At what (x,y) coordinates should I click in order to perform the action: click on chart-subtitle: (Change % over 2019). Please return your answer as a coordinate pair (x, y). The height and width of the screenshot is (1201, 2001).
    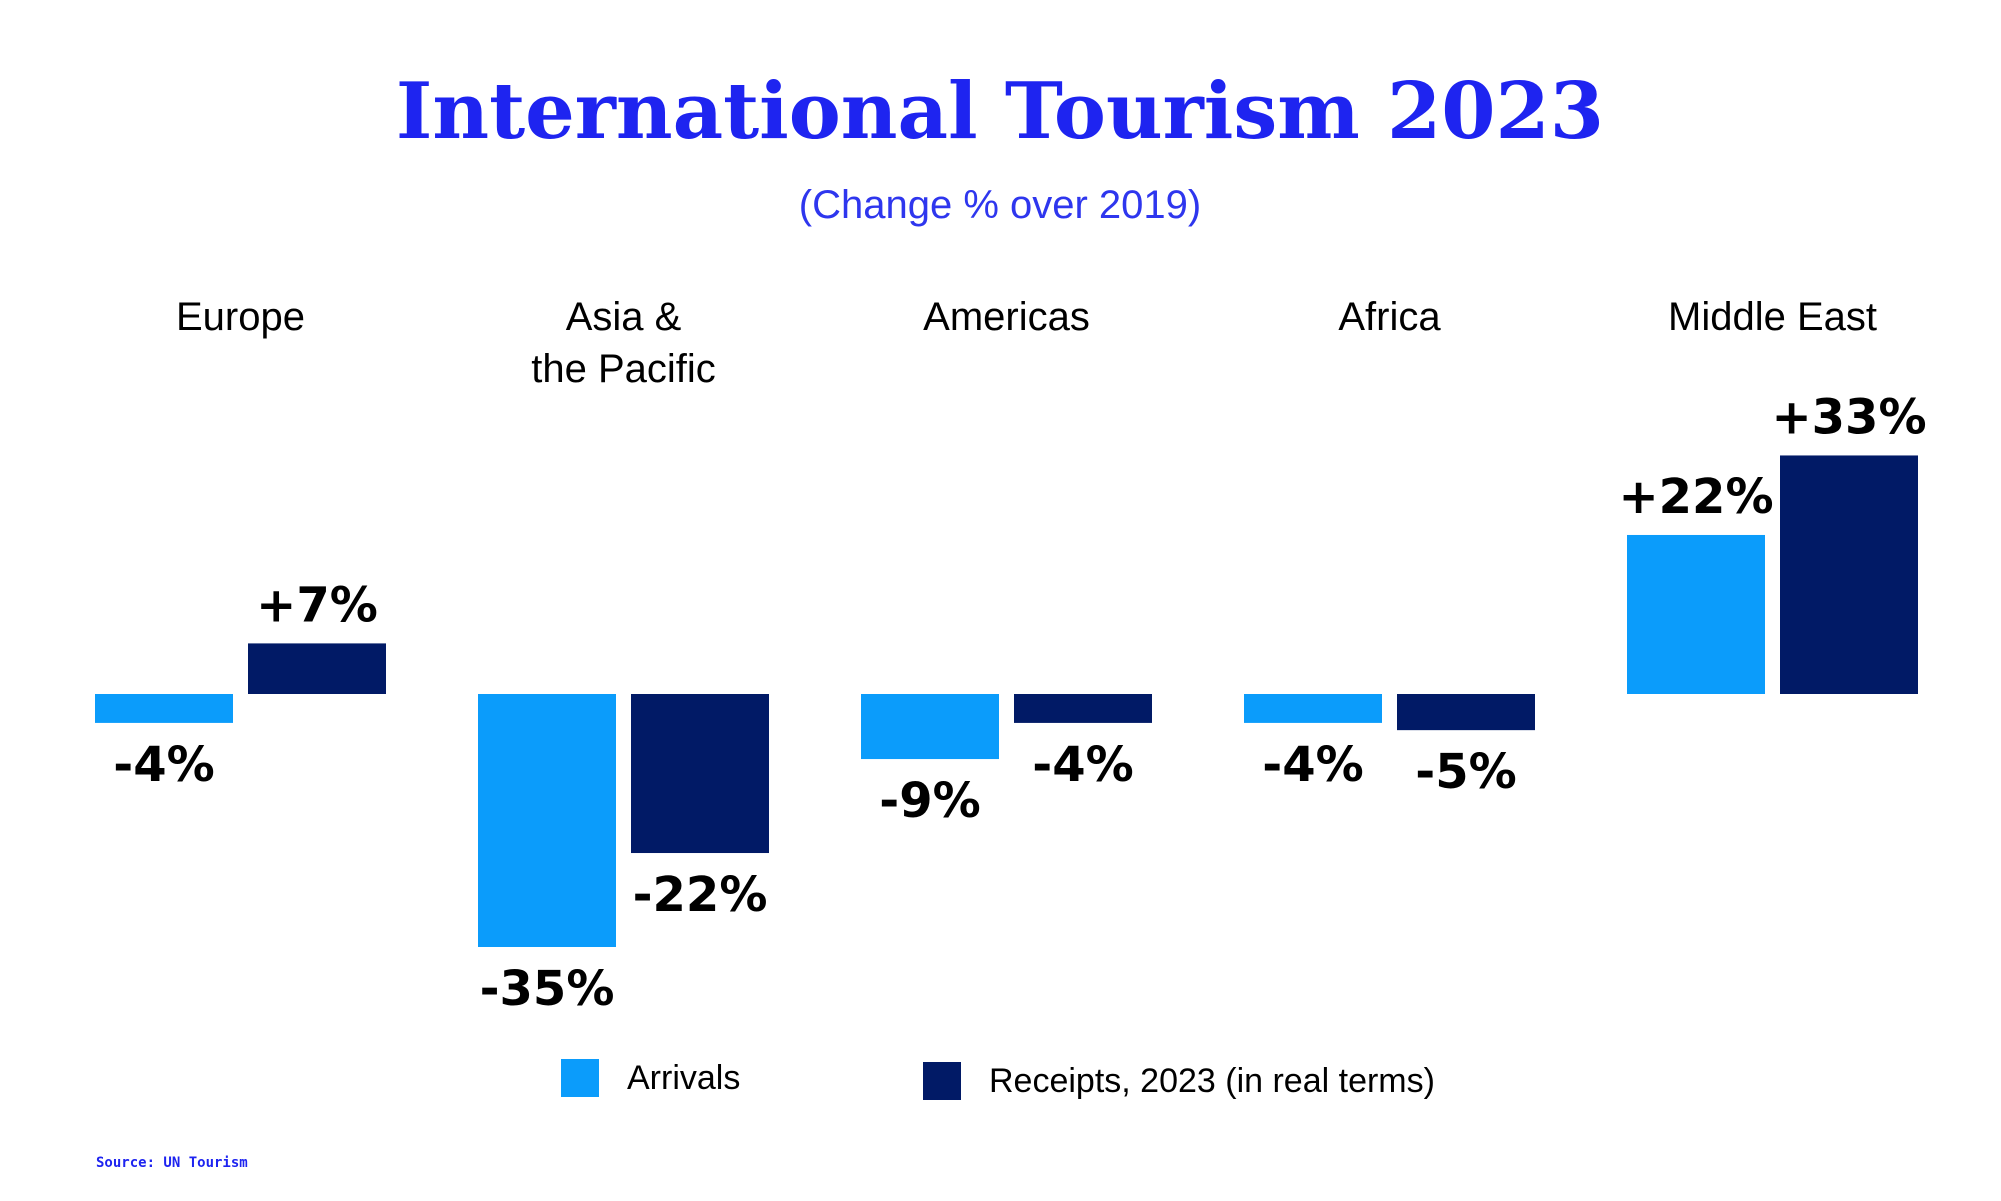
    Looking at the image, I should click on (1000, 205).